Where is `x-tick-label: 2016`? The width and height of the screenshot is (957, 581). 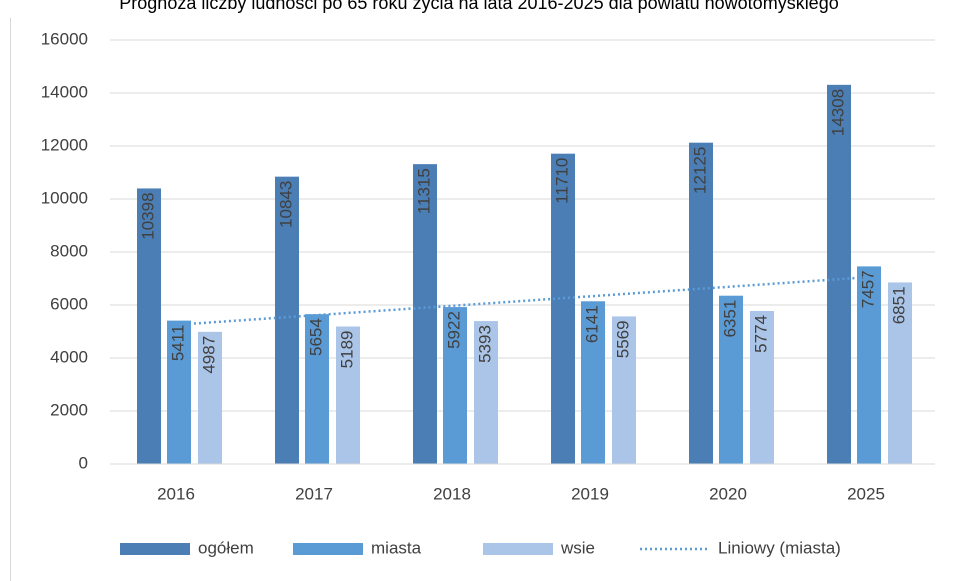
x-tick-label: 2016 is located at coordinates (176, 493).